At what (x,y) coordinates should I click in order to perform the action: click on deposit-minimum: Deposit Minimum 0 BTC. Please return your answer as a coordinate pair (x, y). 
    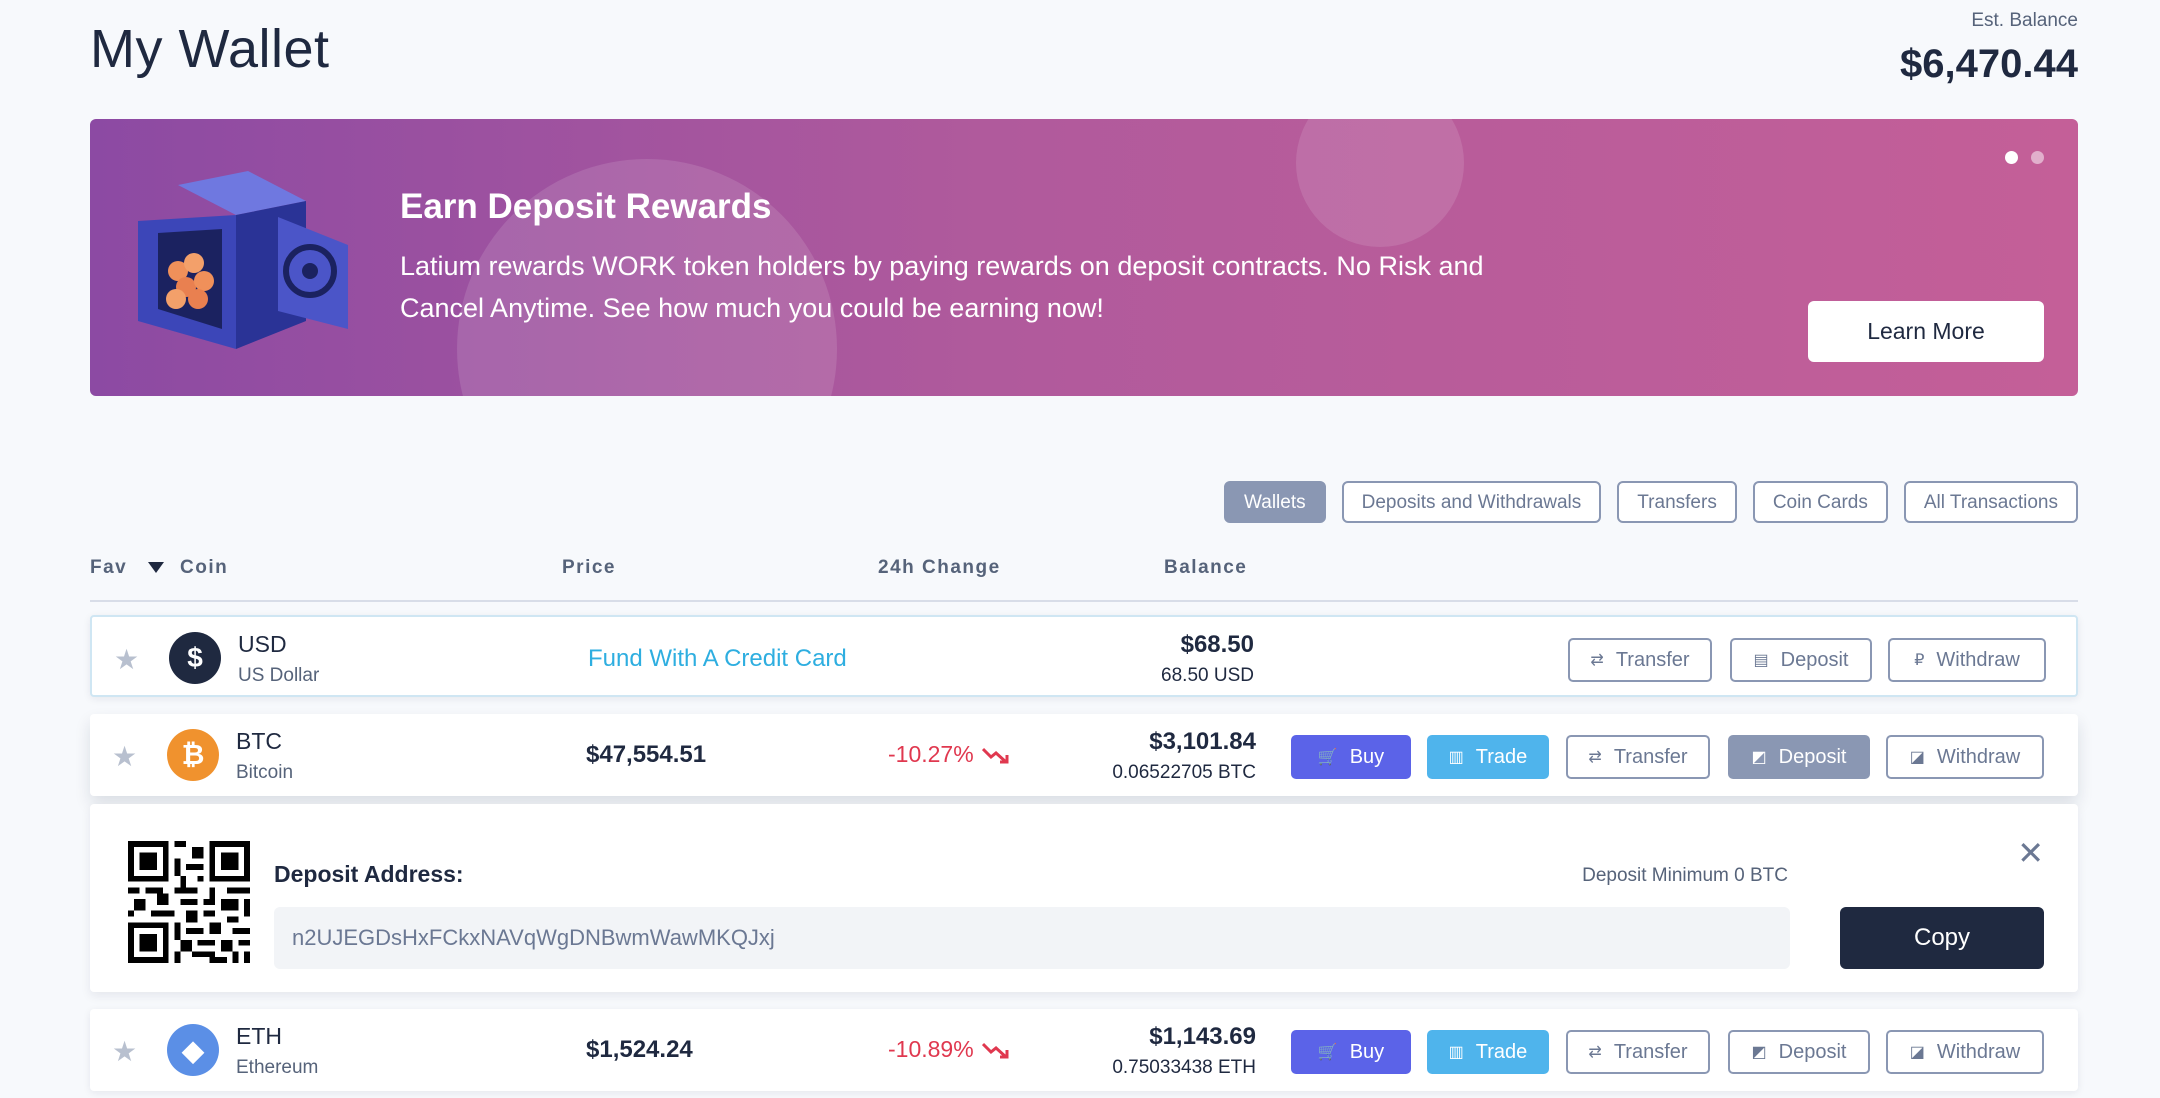
    Looking at the image, I should click on (1685, 875).